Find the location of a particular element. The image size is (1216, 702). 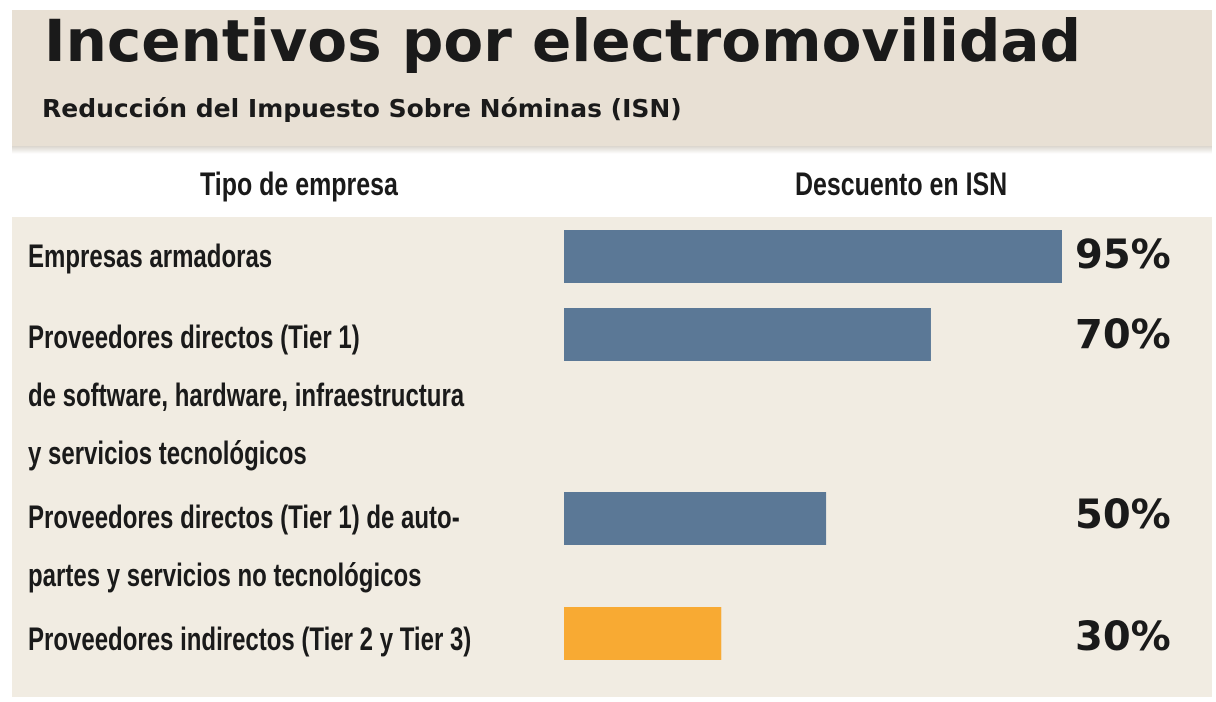

value-label-armadoras: 95% is located at coordinates (1123, 255).